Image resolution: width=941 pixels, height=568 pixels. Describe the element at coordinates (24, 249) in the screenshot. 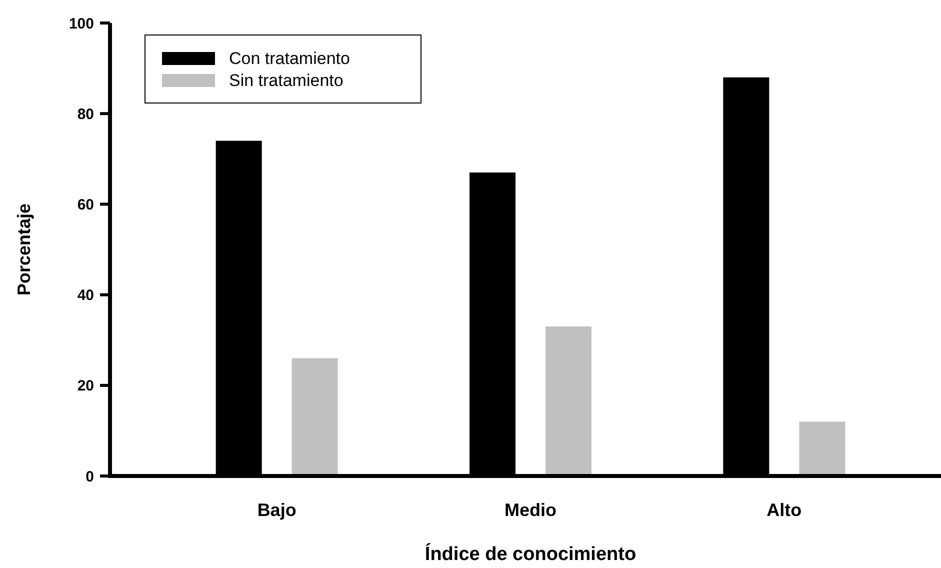

I see `y-axis-title: Porcentaje` at that location.